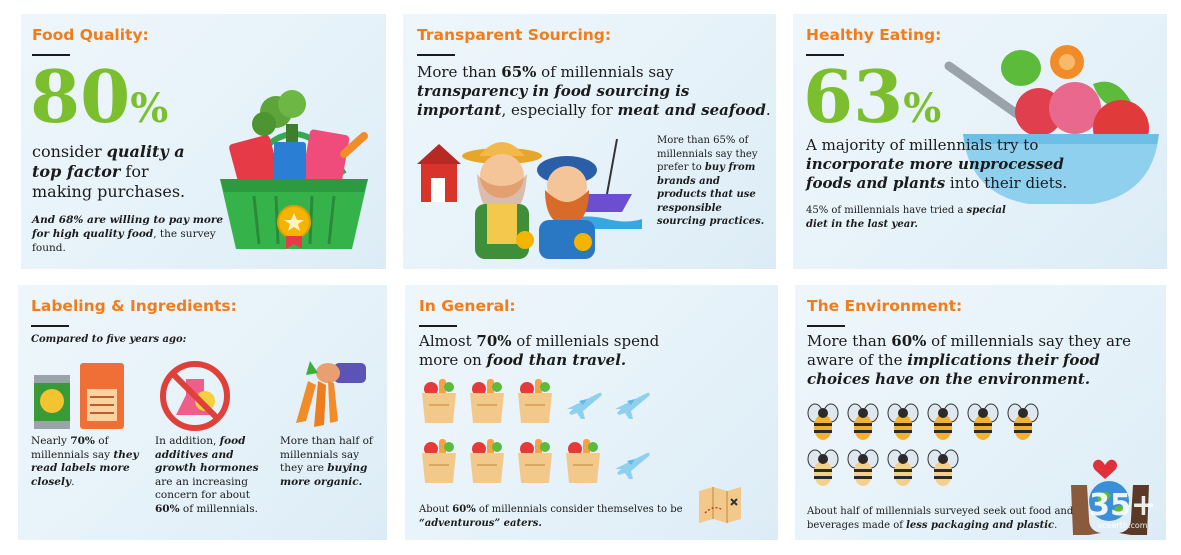 The height and width of the screenshot is (555, 1181). Describe the element at coordinates (529, 196) in the screenshot. I see `farmer-fisherman-icon` at that location.